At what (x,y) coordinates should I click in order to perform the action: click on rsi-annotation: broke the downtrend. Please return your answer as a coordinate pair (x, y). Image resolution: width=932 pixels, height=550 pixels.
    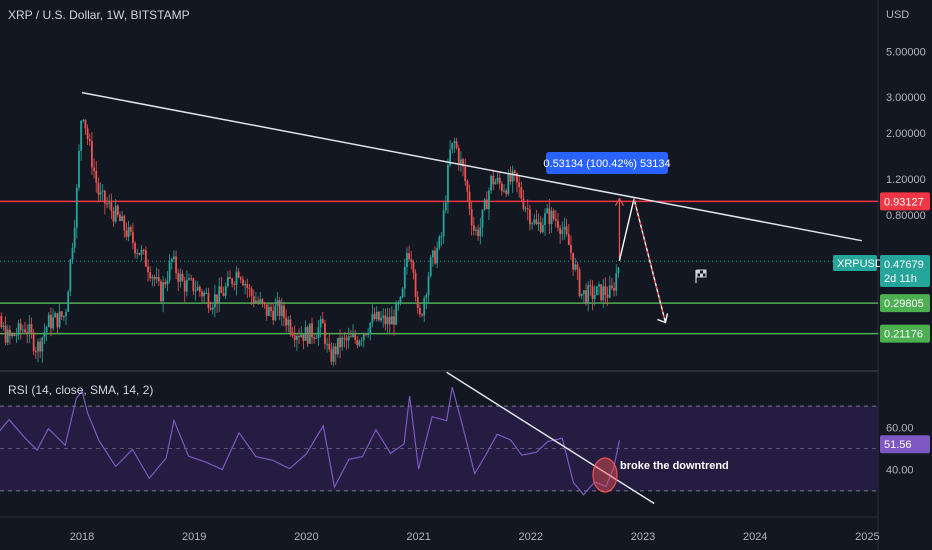
    Looking at the image, I should click on (674, 466).